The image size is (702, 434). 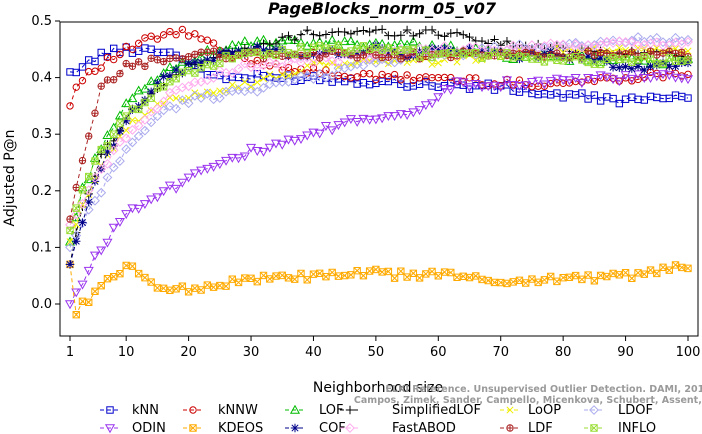 What do you see at coordinates (313, 352) in the screenshot?
I see `x-tick-label: 40` at bounding box center [313, 352].